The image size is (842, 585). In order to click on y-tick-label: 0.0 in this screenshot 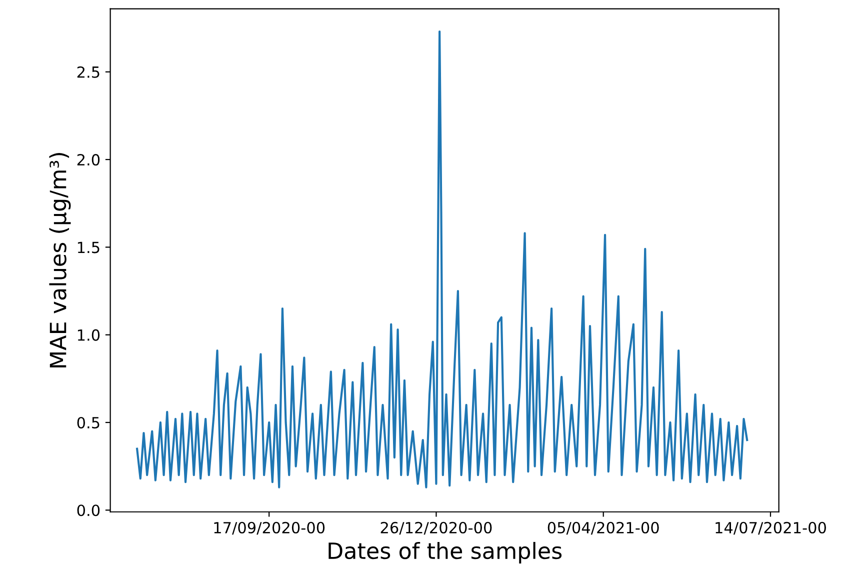, I will do `click(88, 510)`.